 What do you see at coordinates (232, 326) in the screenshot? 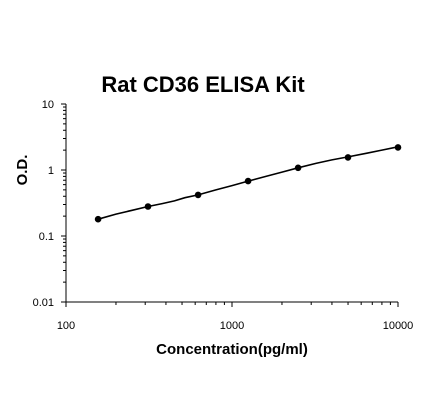
I see `x-tick-label: 1000` at bounding box center [232, 326].